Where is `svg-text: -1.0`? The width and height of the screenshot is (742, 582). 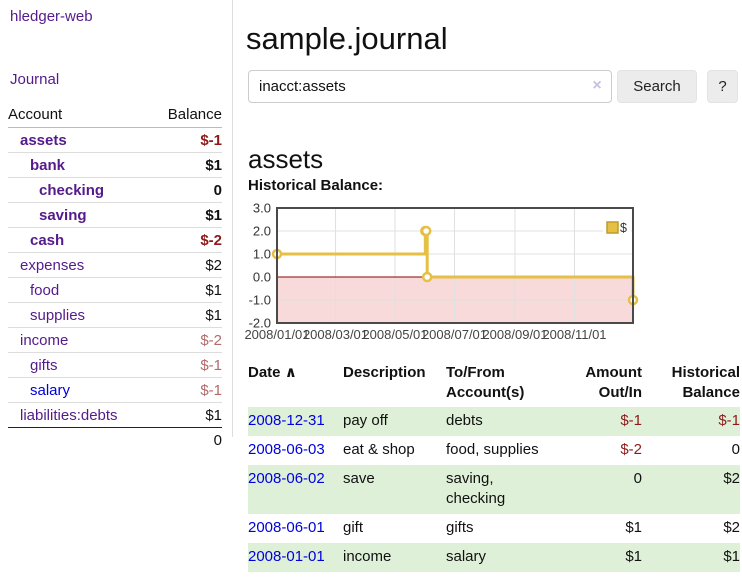 svg-text: -1.0 is located at coordinates (260, 300).